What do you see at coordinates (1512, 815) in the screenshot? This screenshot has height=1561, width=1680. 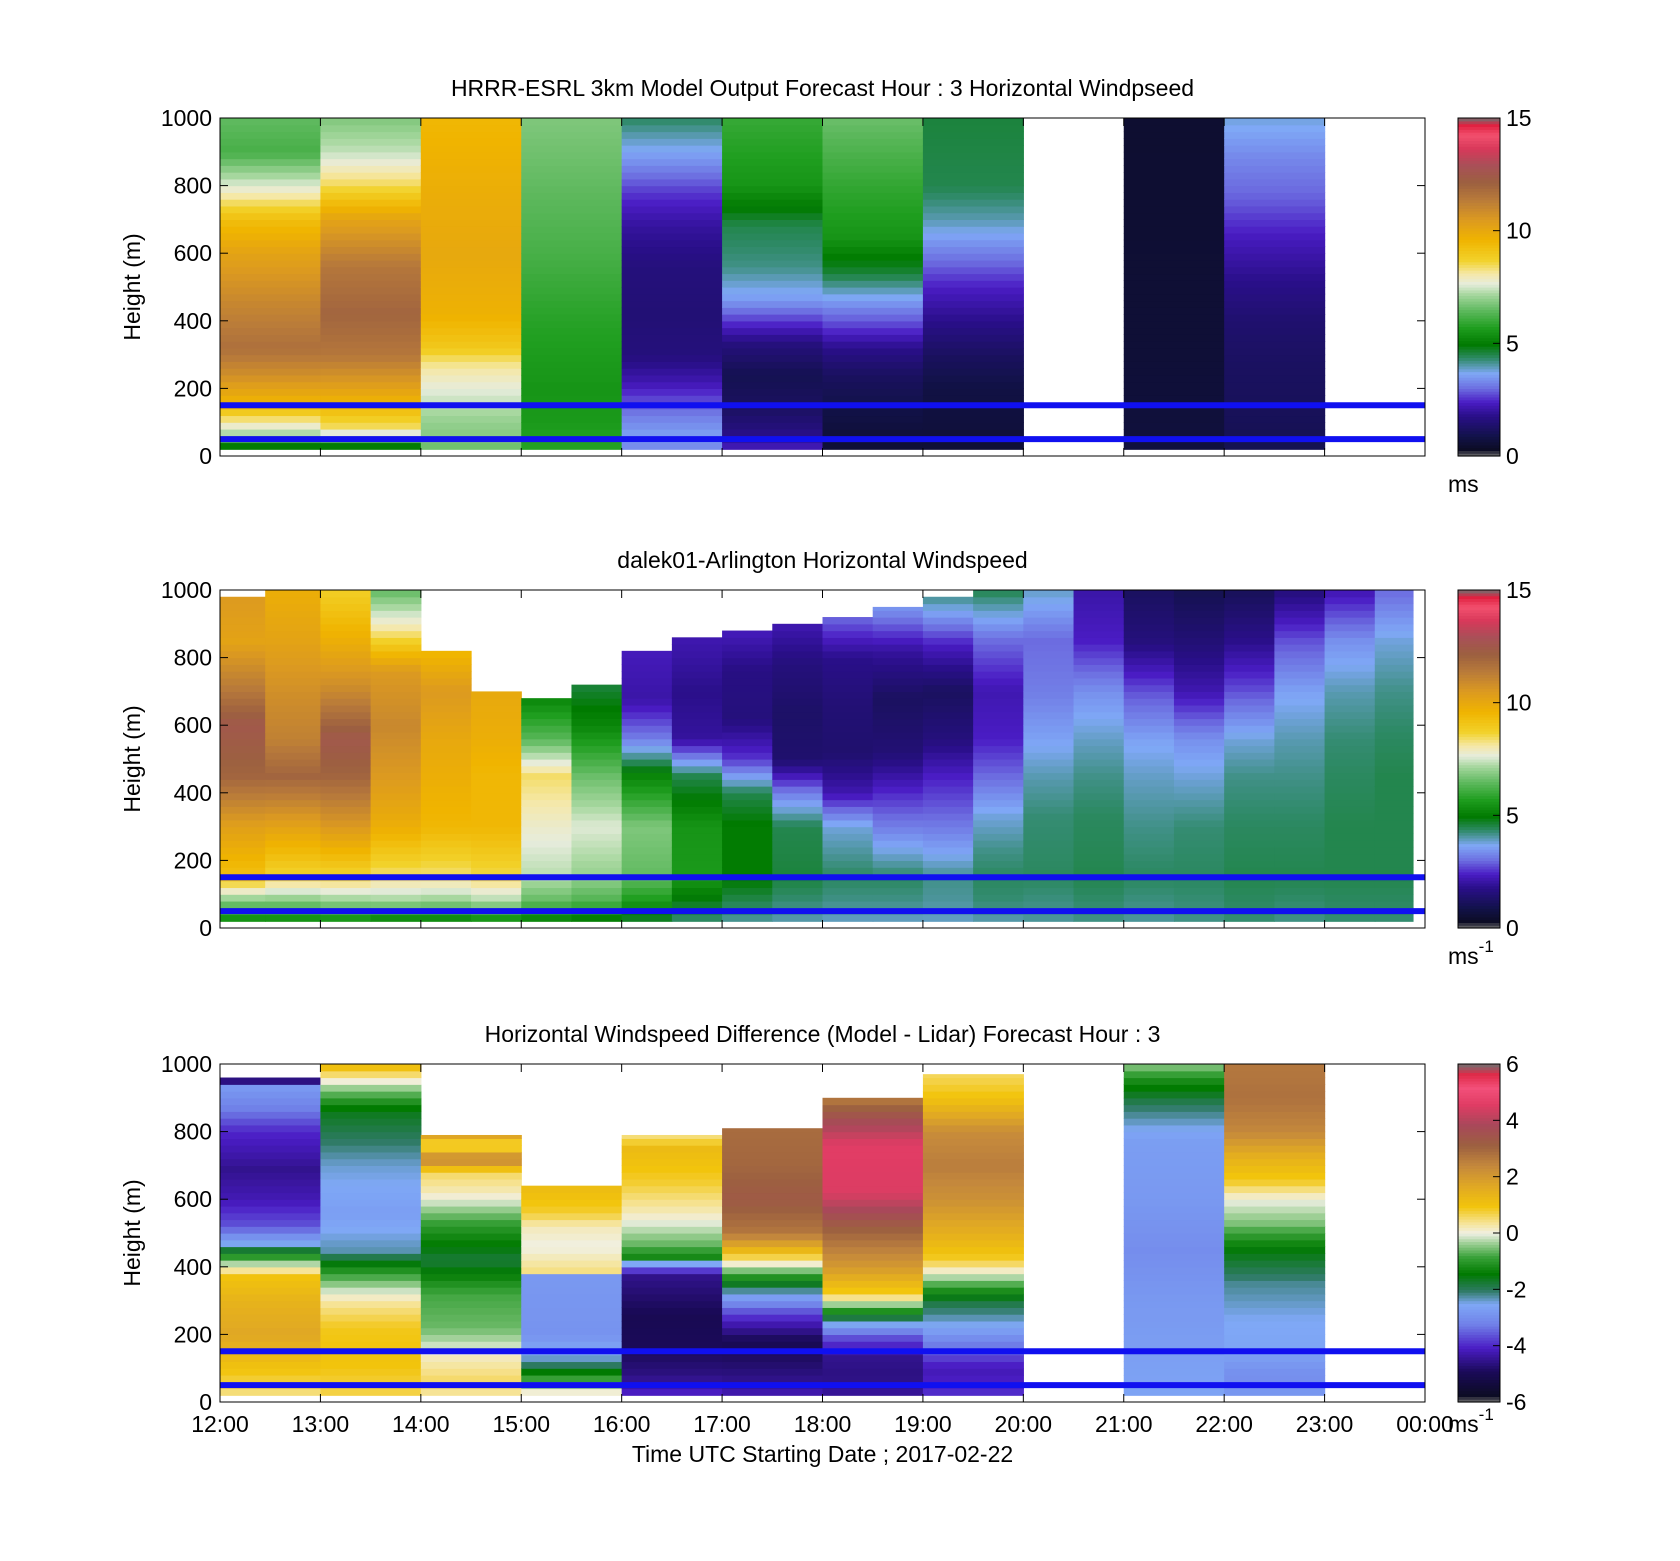 I see `colorbar-tick-label: 5` at bounding box center [1512, 815].